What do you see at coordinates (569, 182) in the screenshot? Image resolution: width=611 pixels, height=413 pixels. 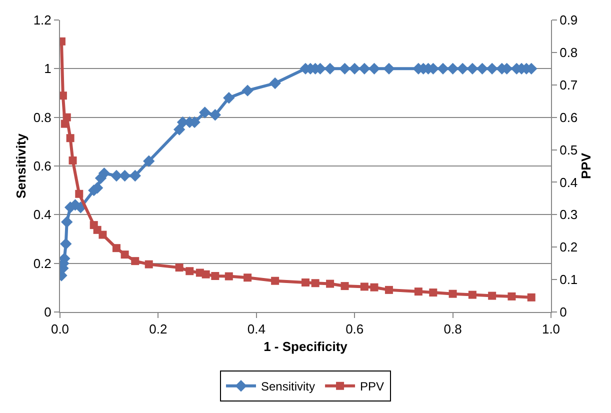 I see `y2-tick-label: 0.4` at bounding box center [569, 182].